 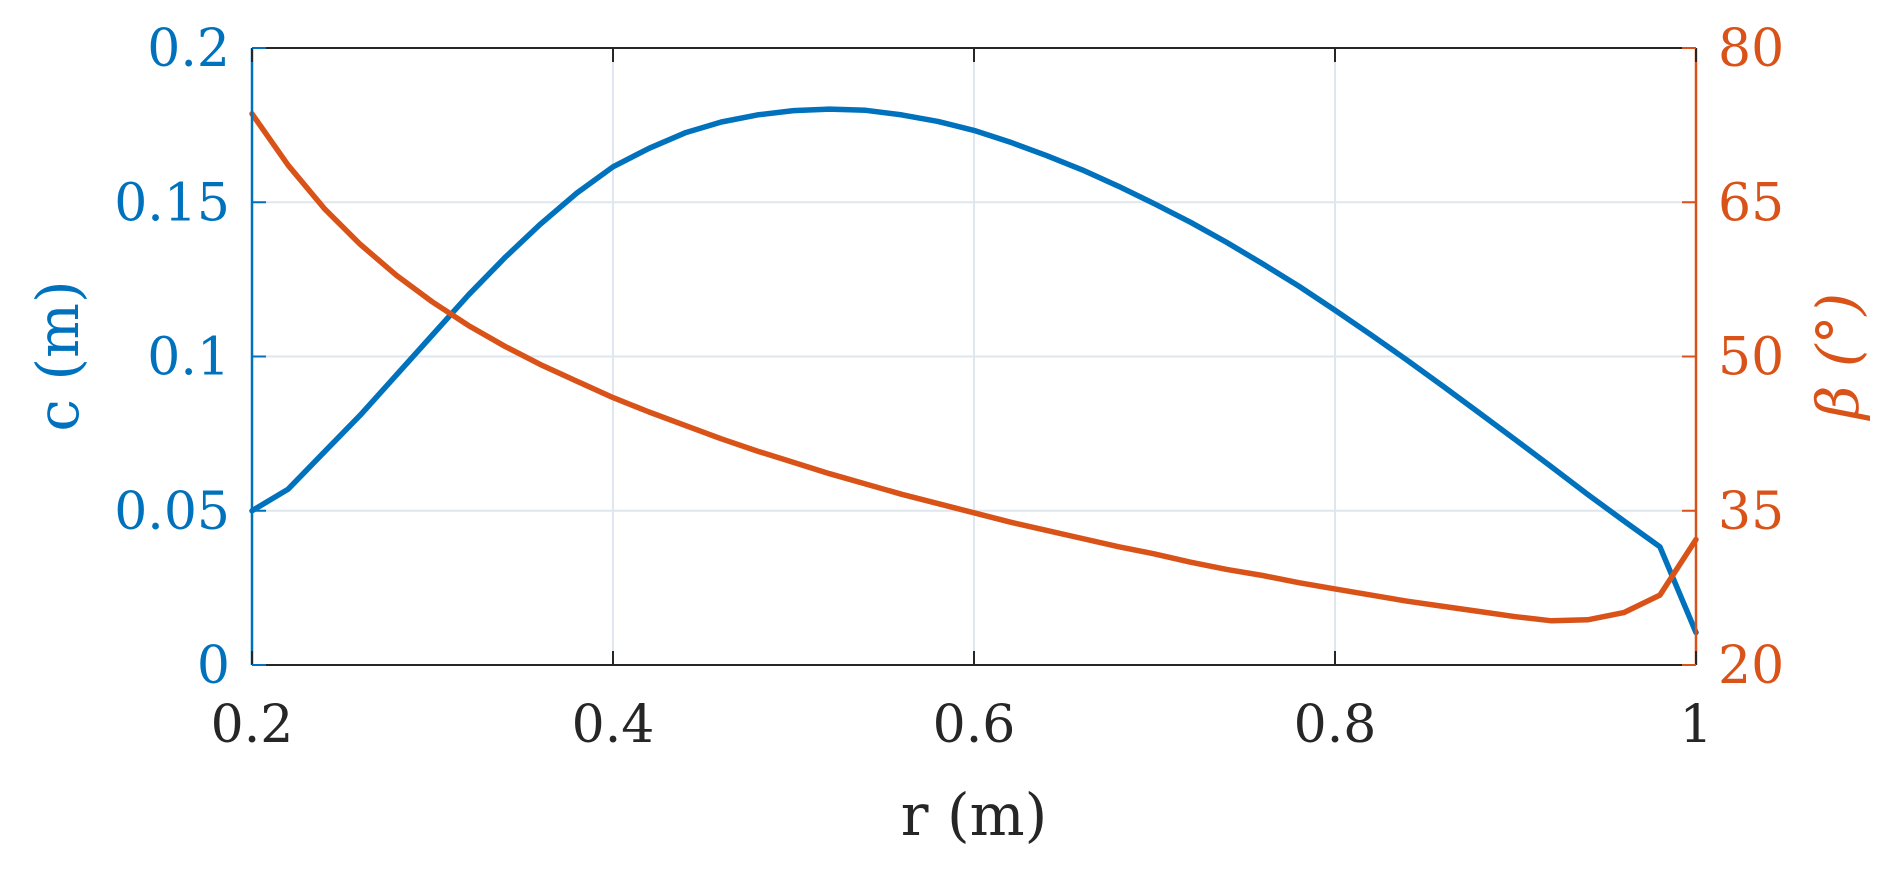 What do you see at coordinates (188, 358) in the screenshot?
I see `y-left-tick-label: 0.1` at bounding box center [188, 358].